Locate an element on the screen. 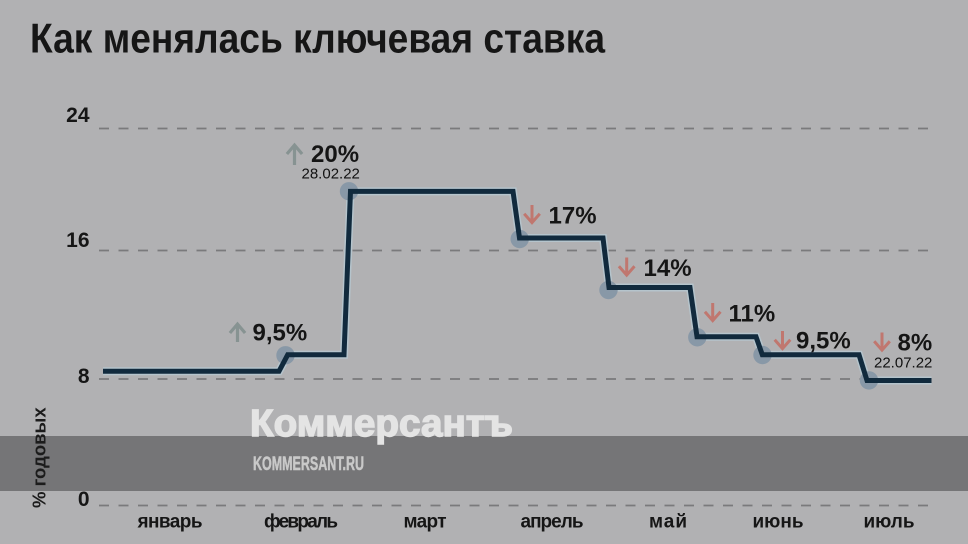 The height and width of the screenshot is (544, 968). svg-text: 11% is located at coordinates (752, 314).